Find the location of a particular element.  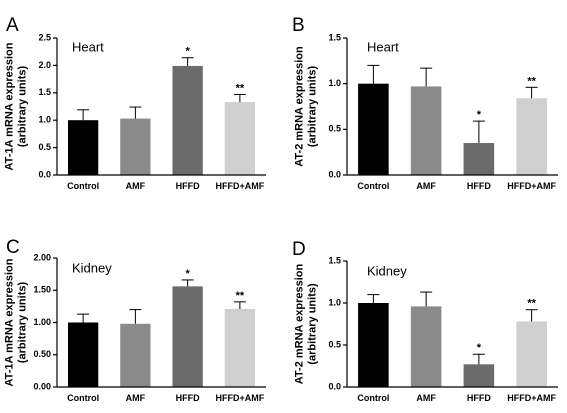

panel-letter: D is located at coordinates (299, 249).